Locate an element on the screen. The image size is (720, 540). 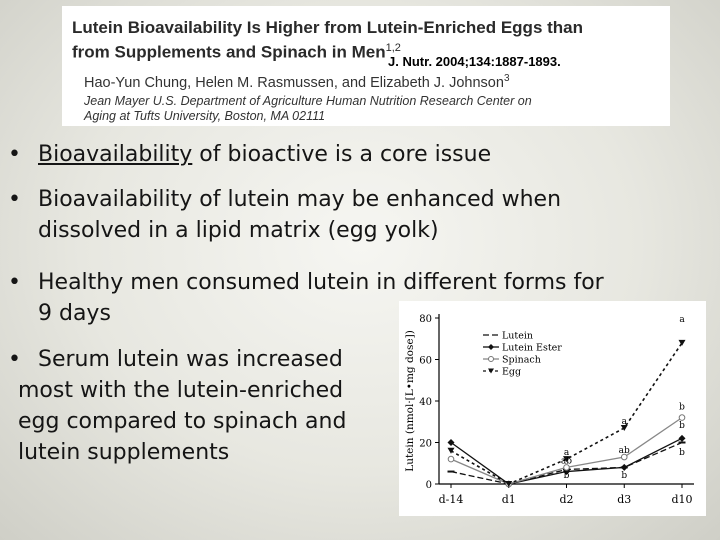
series-spinach is located at coordinates (566, 451).